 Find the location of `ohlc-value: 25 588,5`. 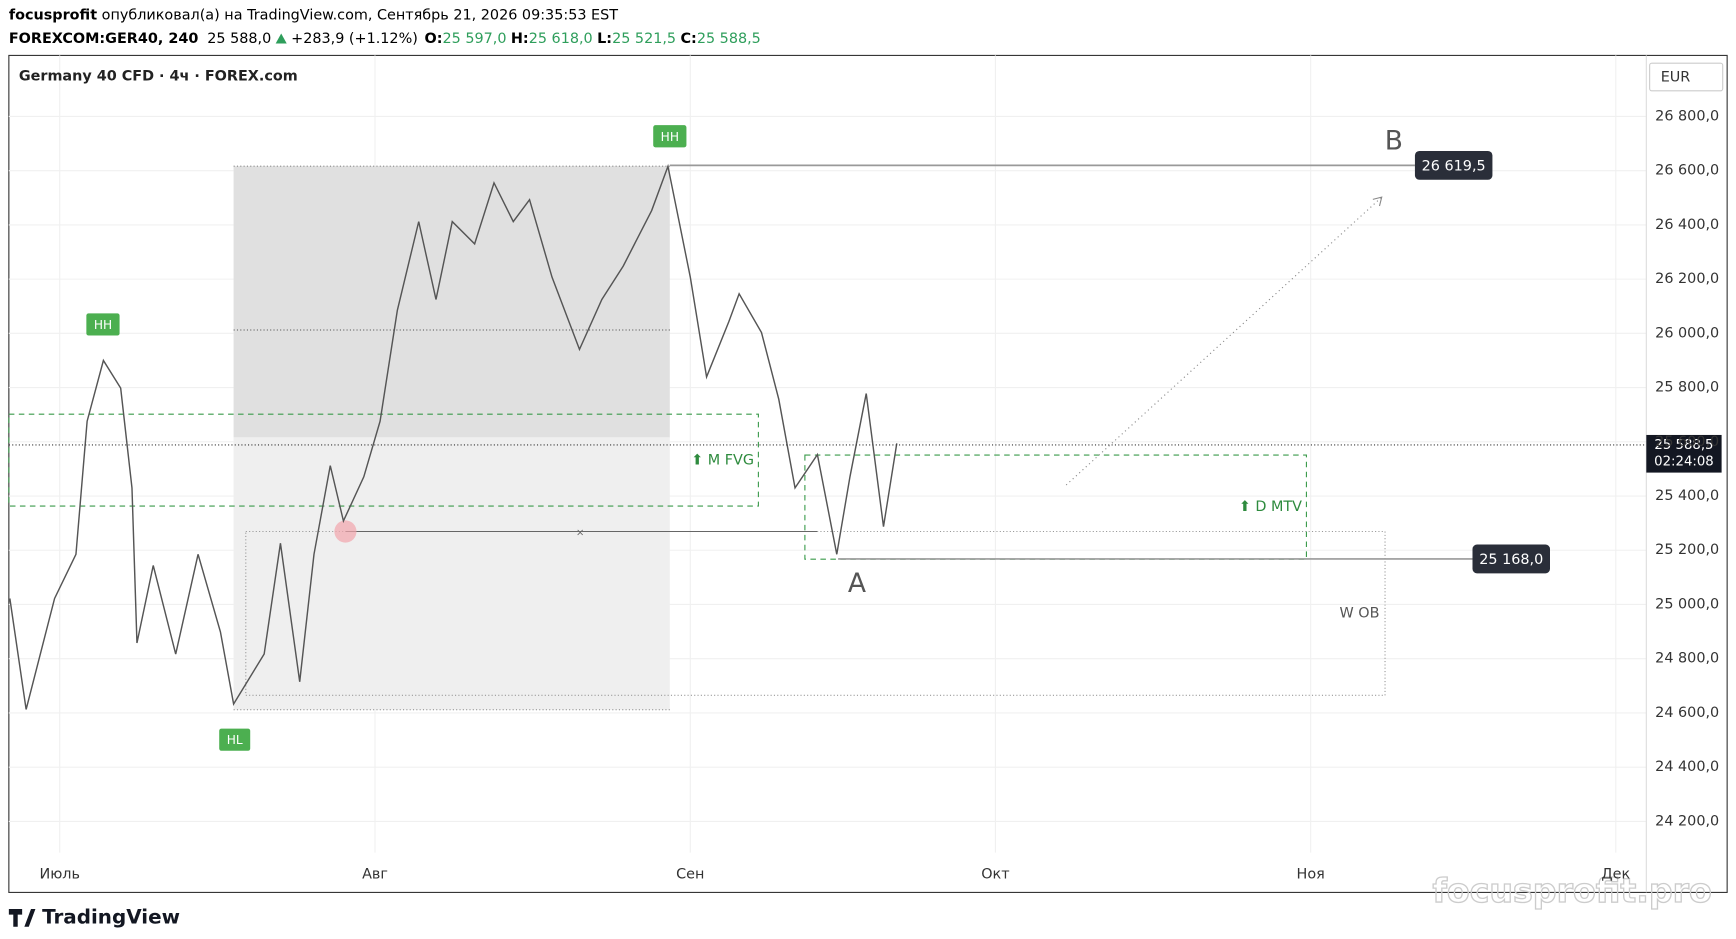

ohlc-value: 25 588,5 is located at coordinates (729, 39).